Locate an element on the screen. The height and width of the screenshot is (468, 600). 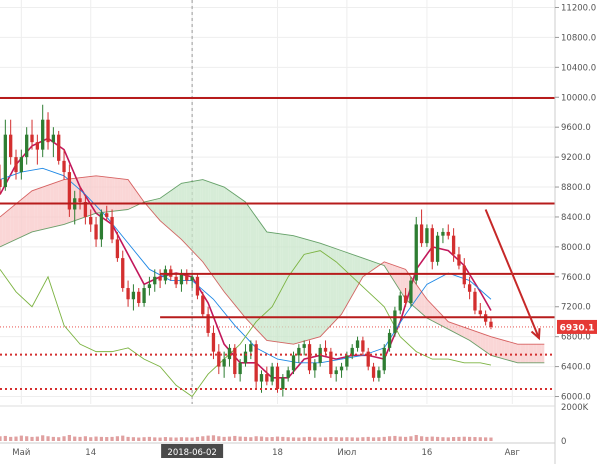
y-tick-label: 8400.0 is located at coordinates (576, 218).